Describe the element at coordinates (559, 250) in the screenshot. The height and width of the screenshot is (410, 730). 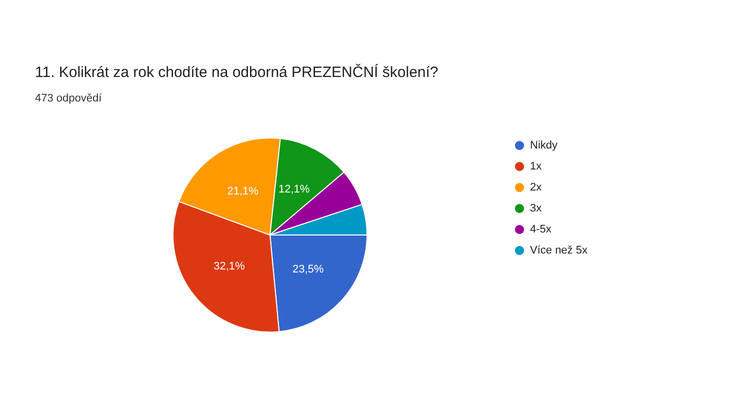
I see `legend-label: Více než 5x` at that location.